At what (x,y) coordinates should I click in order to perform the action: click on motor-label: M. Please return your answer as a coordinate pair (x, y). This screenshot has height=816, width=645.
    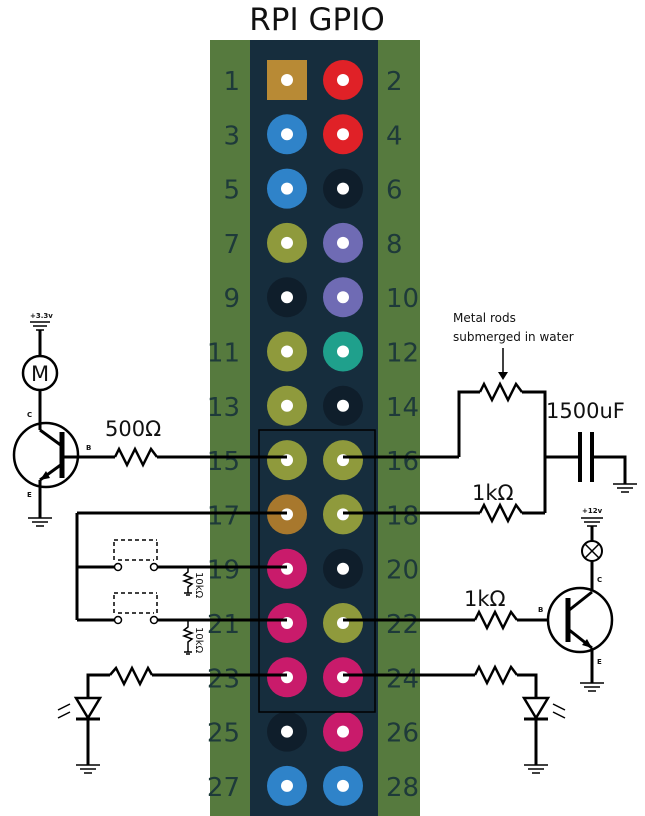
    Looking at the image, I should click on (40, 374).